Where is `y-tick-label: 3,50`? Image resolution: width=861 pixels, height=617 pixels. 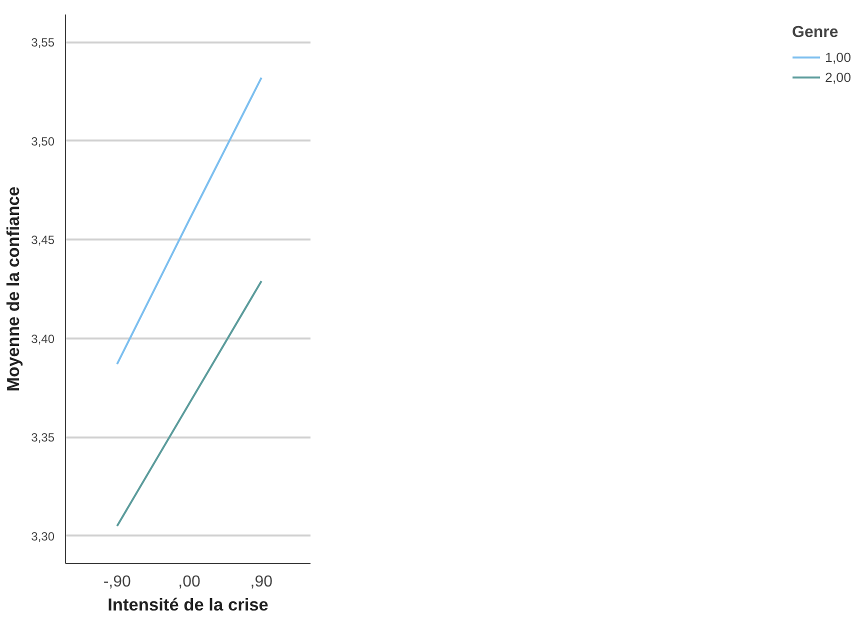
y-tick-label: 3,50 is located at coordinates (43, 141).